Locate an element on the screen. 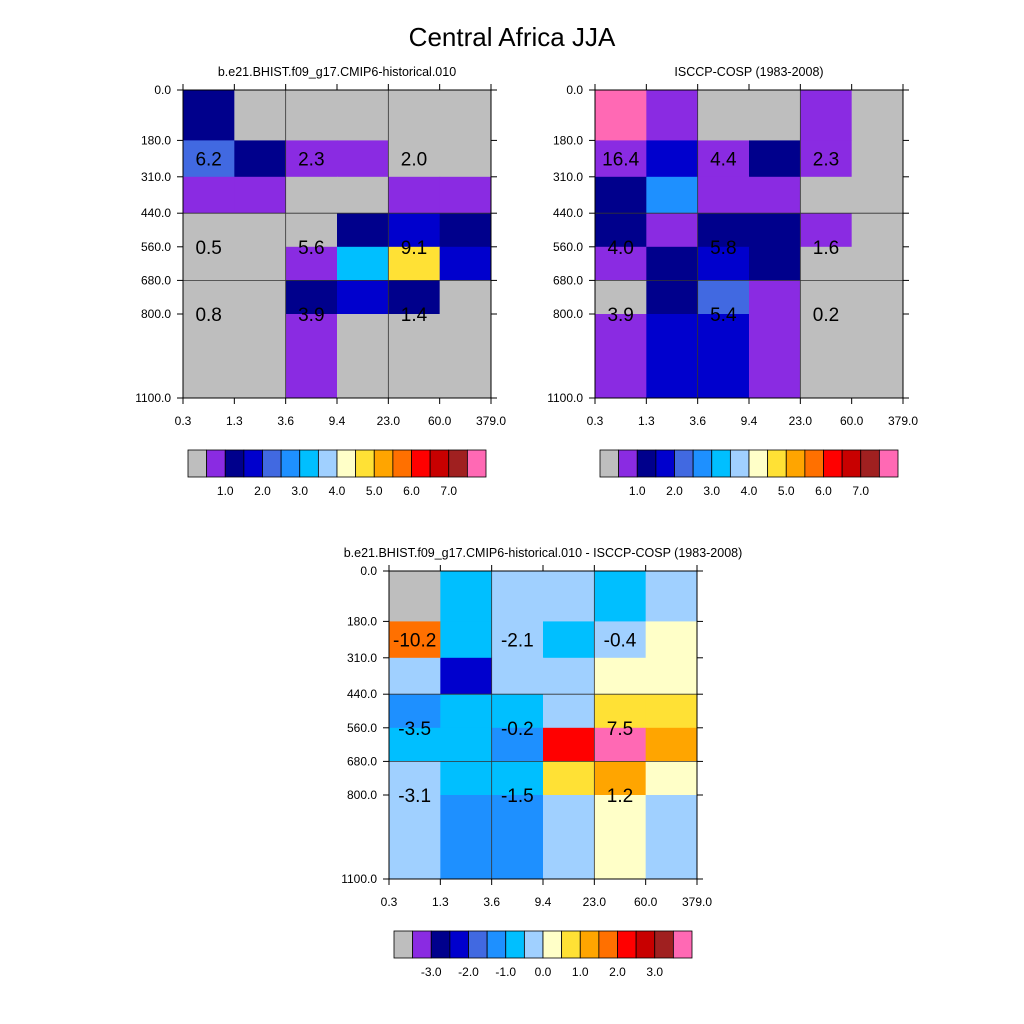 The height and width of the screenshot is (1024, 1024). x-tick-label: 1.3 is located at coordinates (646, 421).